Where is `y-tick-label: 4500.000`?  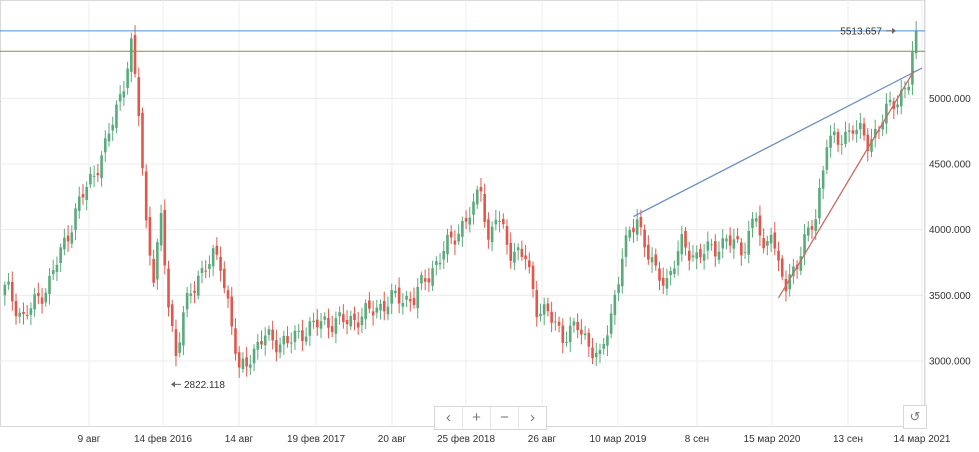
y-tick-label: 4500.000 is located at coordinates (950, 164).